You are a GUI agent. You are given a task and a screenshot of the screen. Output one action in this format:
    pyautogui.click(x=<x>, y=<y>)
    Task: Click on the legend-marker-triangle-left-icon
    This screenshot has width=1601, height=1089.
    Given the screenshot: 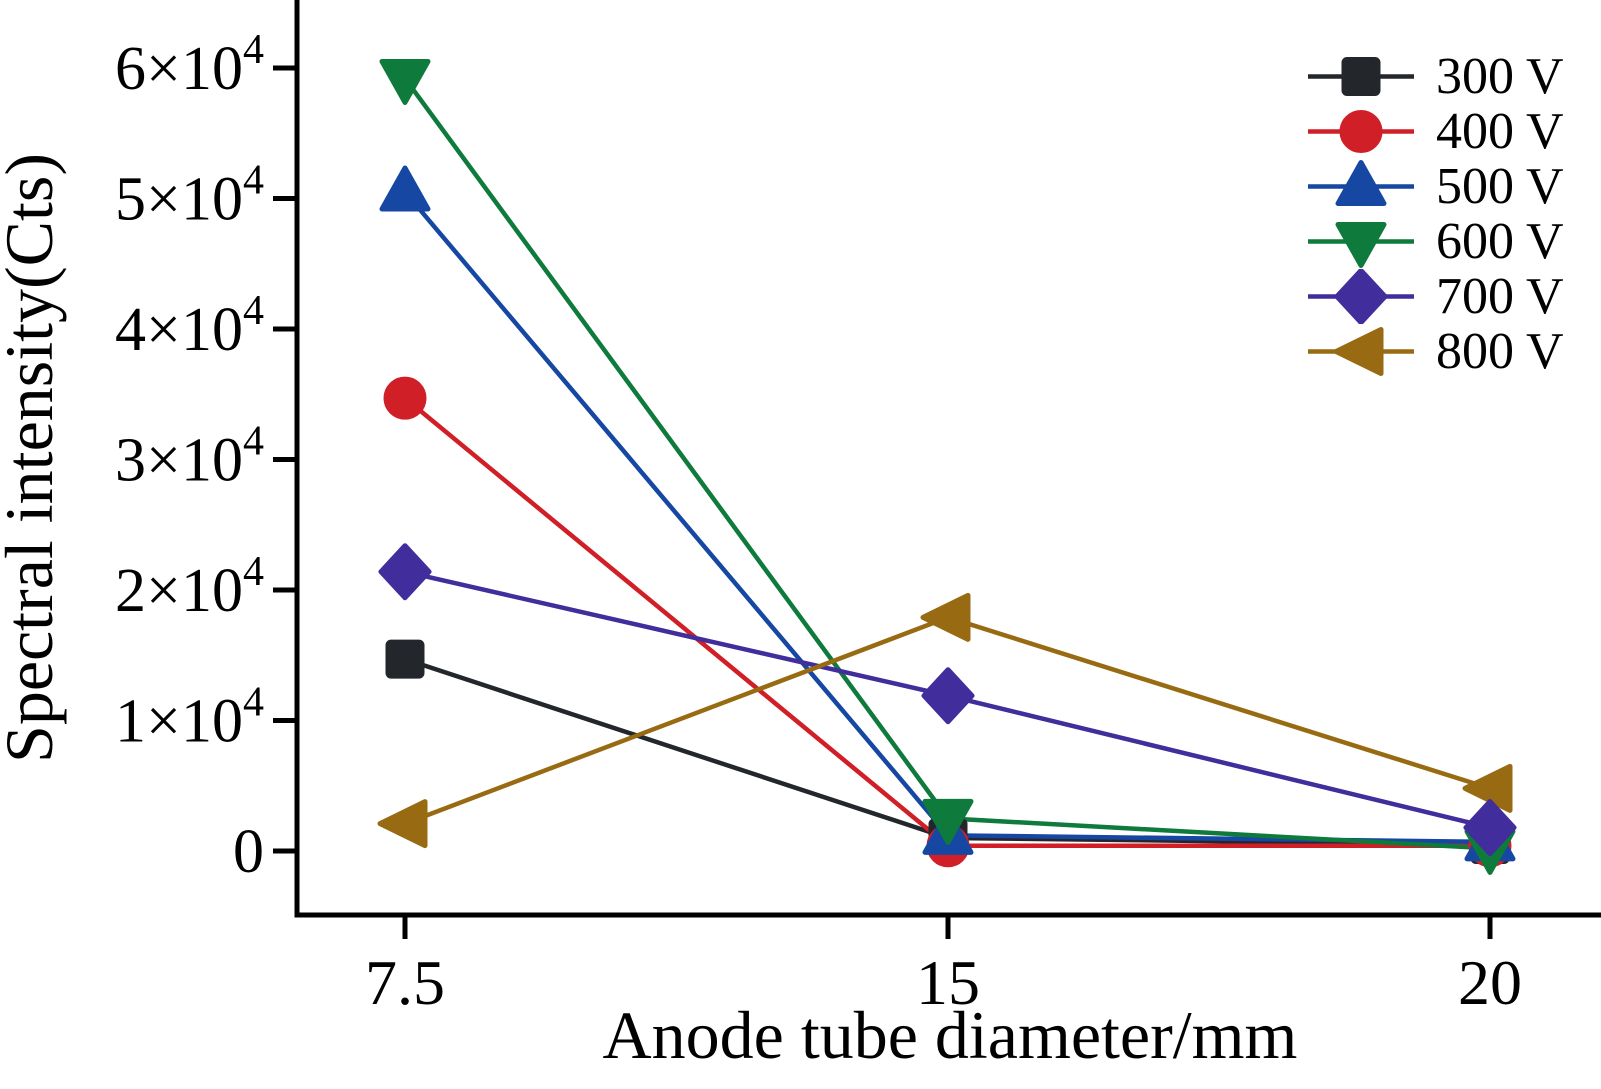 What is the action you would take?
    pyautogui.click(x=1361, y=351)
    